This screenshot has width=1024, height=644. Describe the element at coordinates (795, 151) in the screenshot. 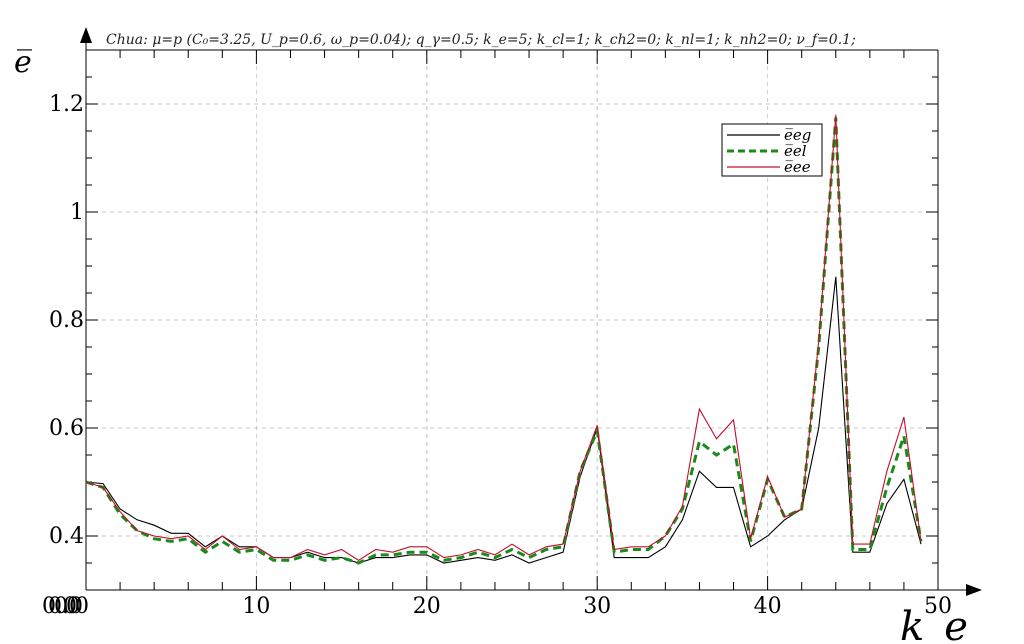

I see `legend-label: e̅el` at that location.